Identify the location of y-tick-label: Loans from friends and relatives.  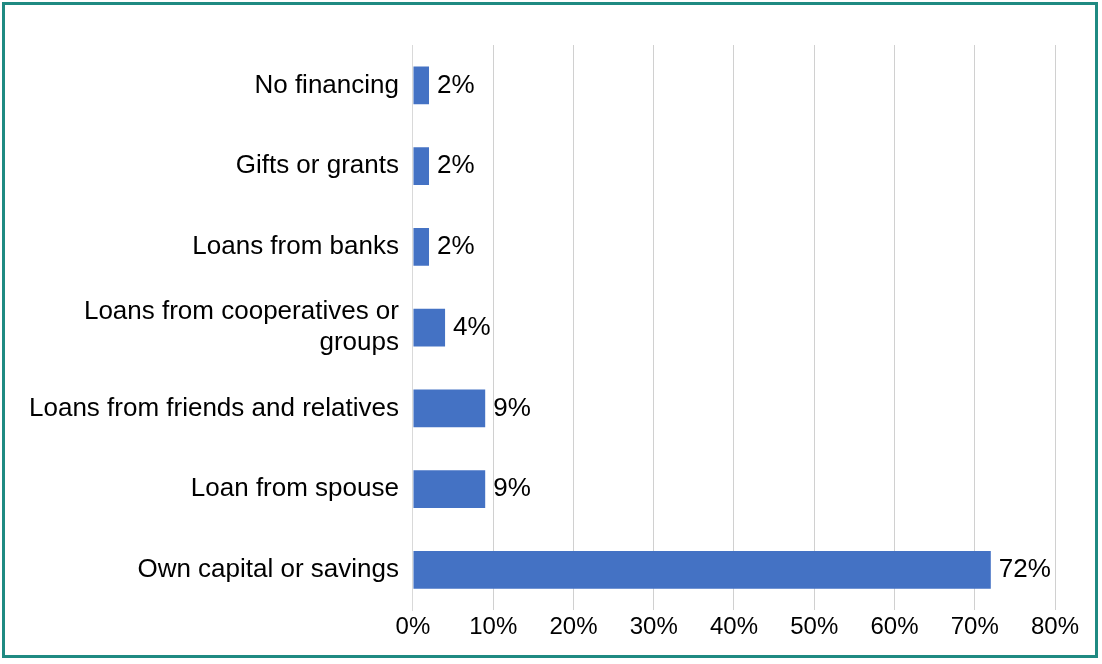
(214, 406).